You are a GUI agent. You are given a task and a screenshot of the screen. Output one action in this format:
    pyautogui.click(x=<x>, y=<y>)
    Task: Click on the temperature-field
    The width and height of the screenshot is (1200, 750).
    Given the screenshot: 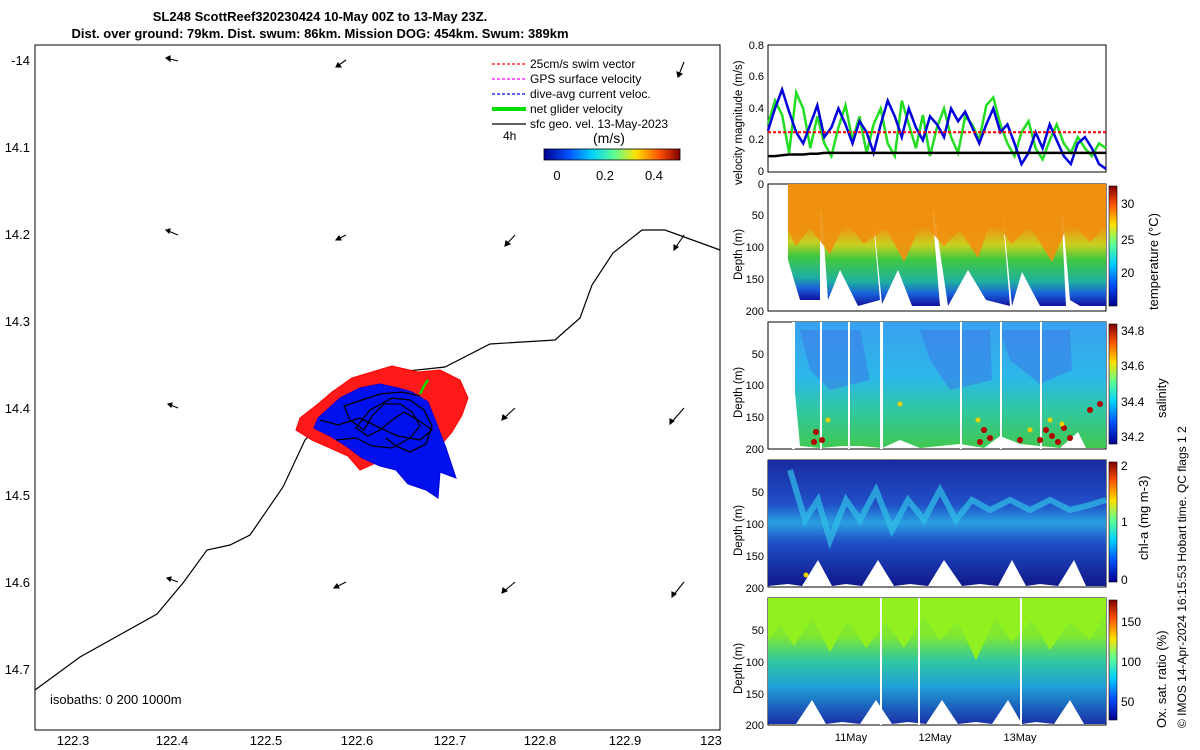 What is the action you would take?
    pyautogui.click(x=947, y=245)
    